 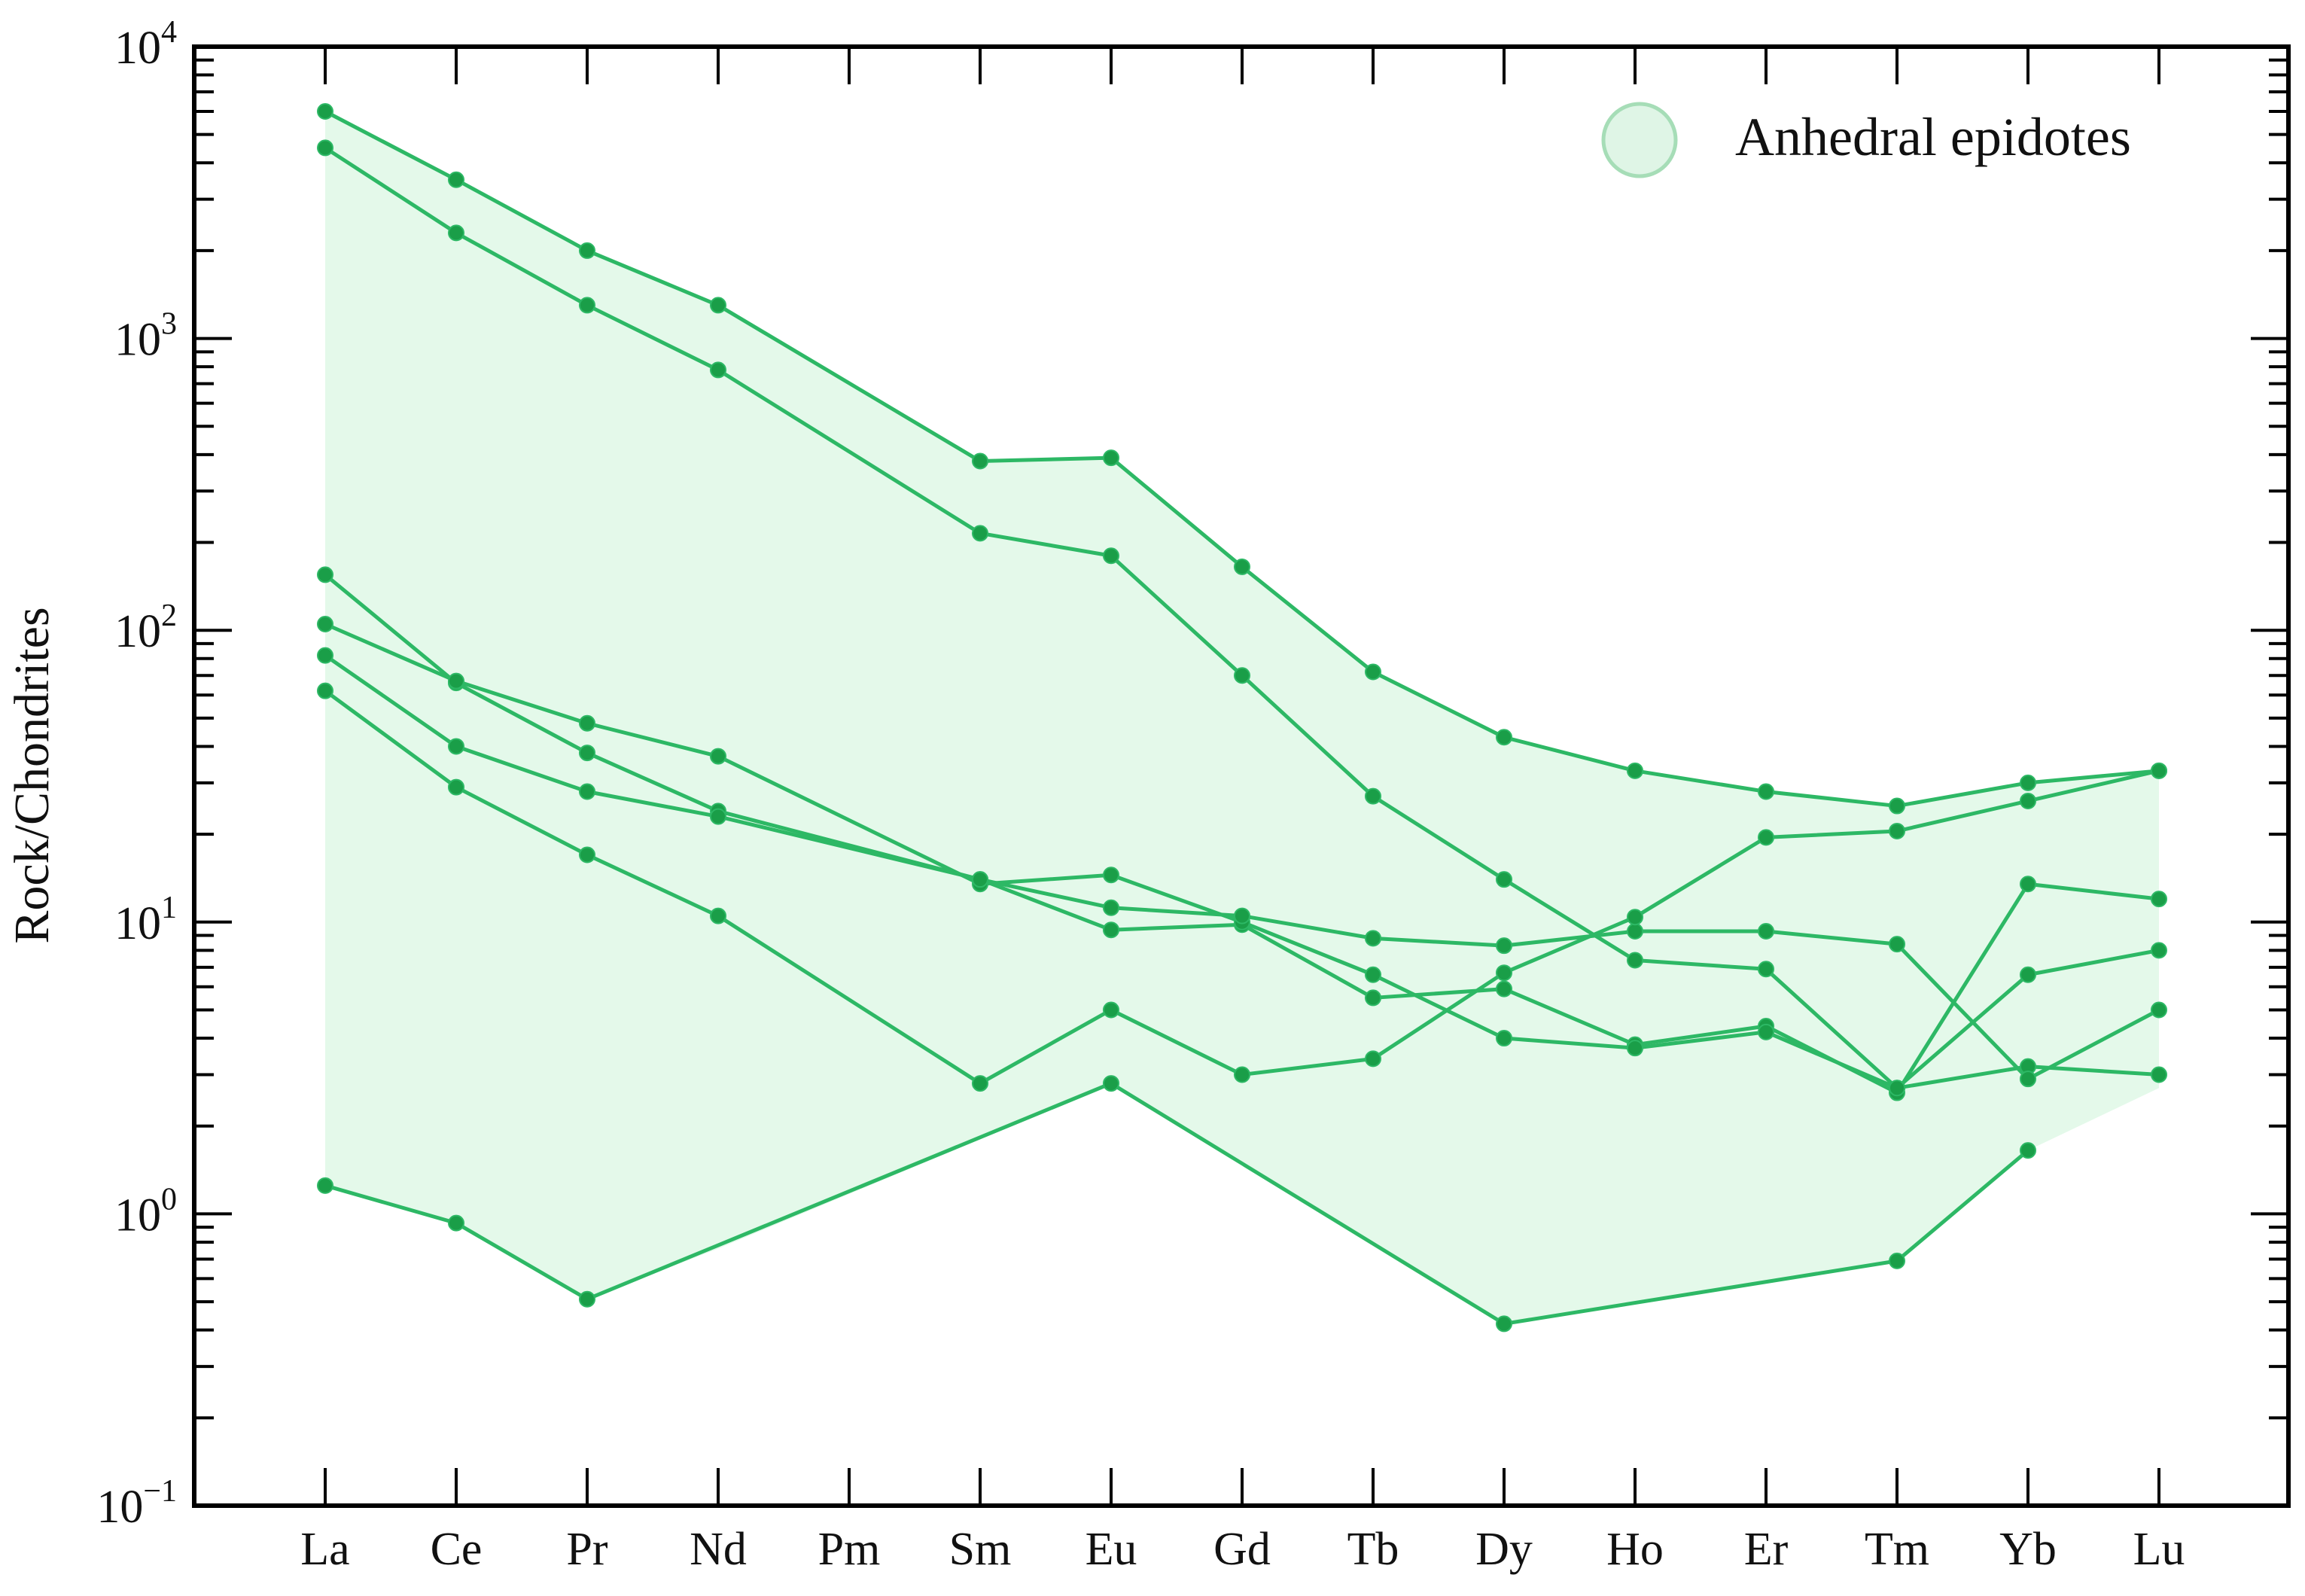 What do you see at coordinates (718, 306) in the screenshot?
I see `point-s1-nd` at bounding box center [718, 306].